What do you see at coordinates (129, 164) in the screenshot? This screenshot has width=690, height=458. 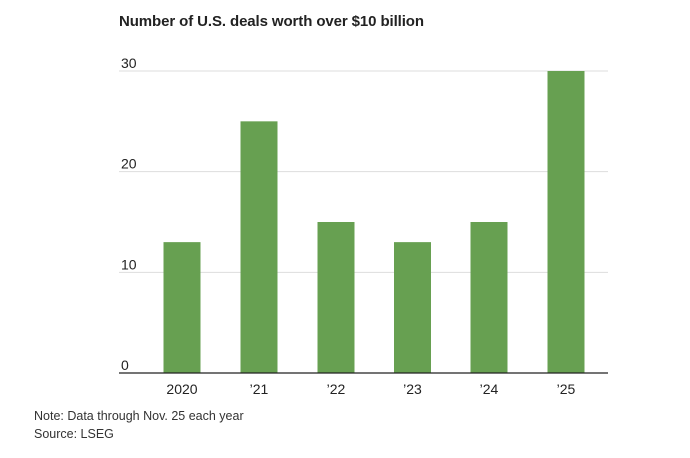 I see `y-tick-label: 20` at bounding box center [129, 164].